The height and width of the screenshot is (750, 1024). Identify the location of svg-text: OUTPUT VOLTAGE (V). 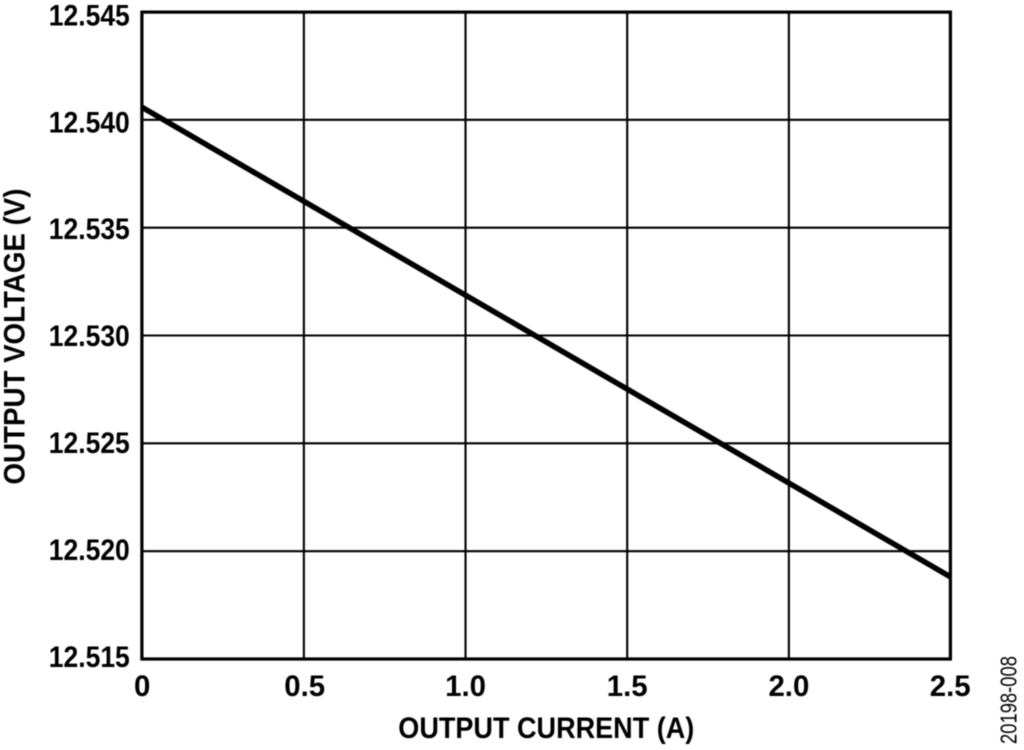
(16, 337).